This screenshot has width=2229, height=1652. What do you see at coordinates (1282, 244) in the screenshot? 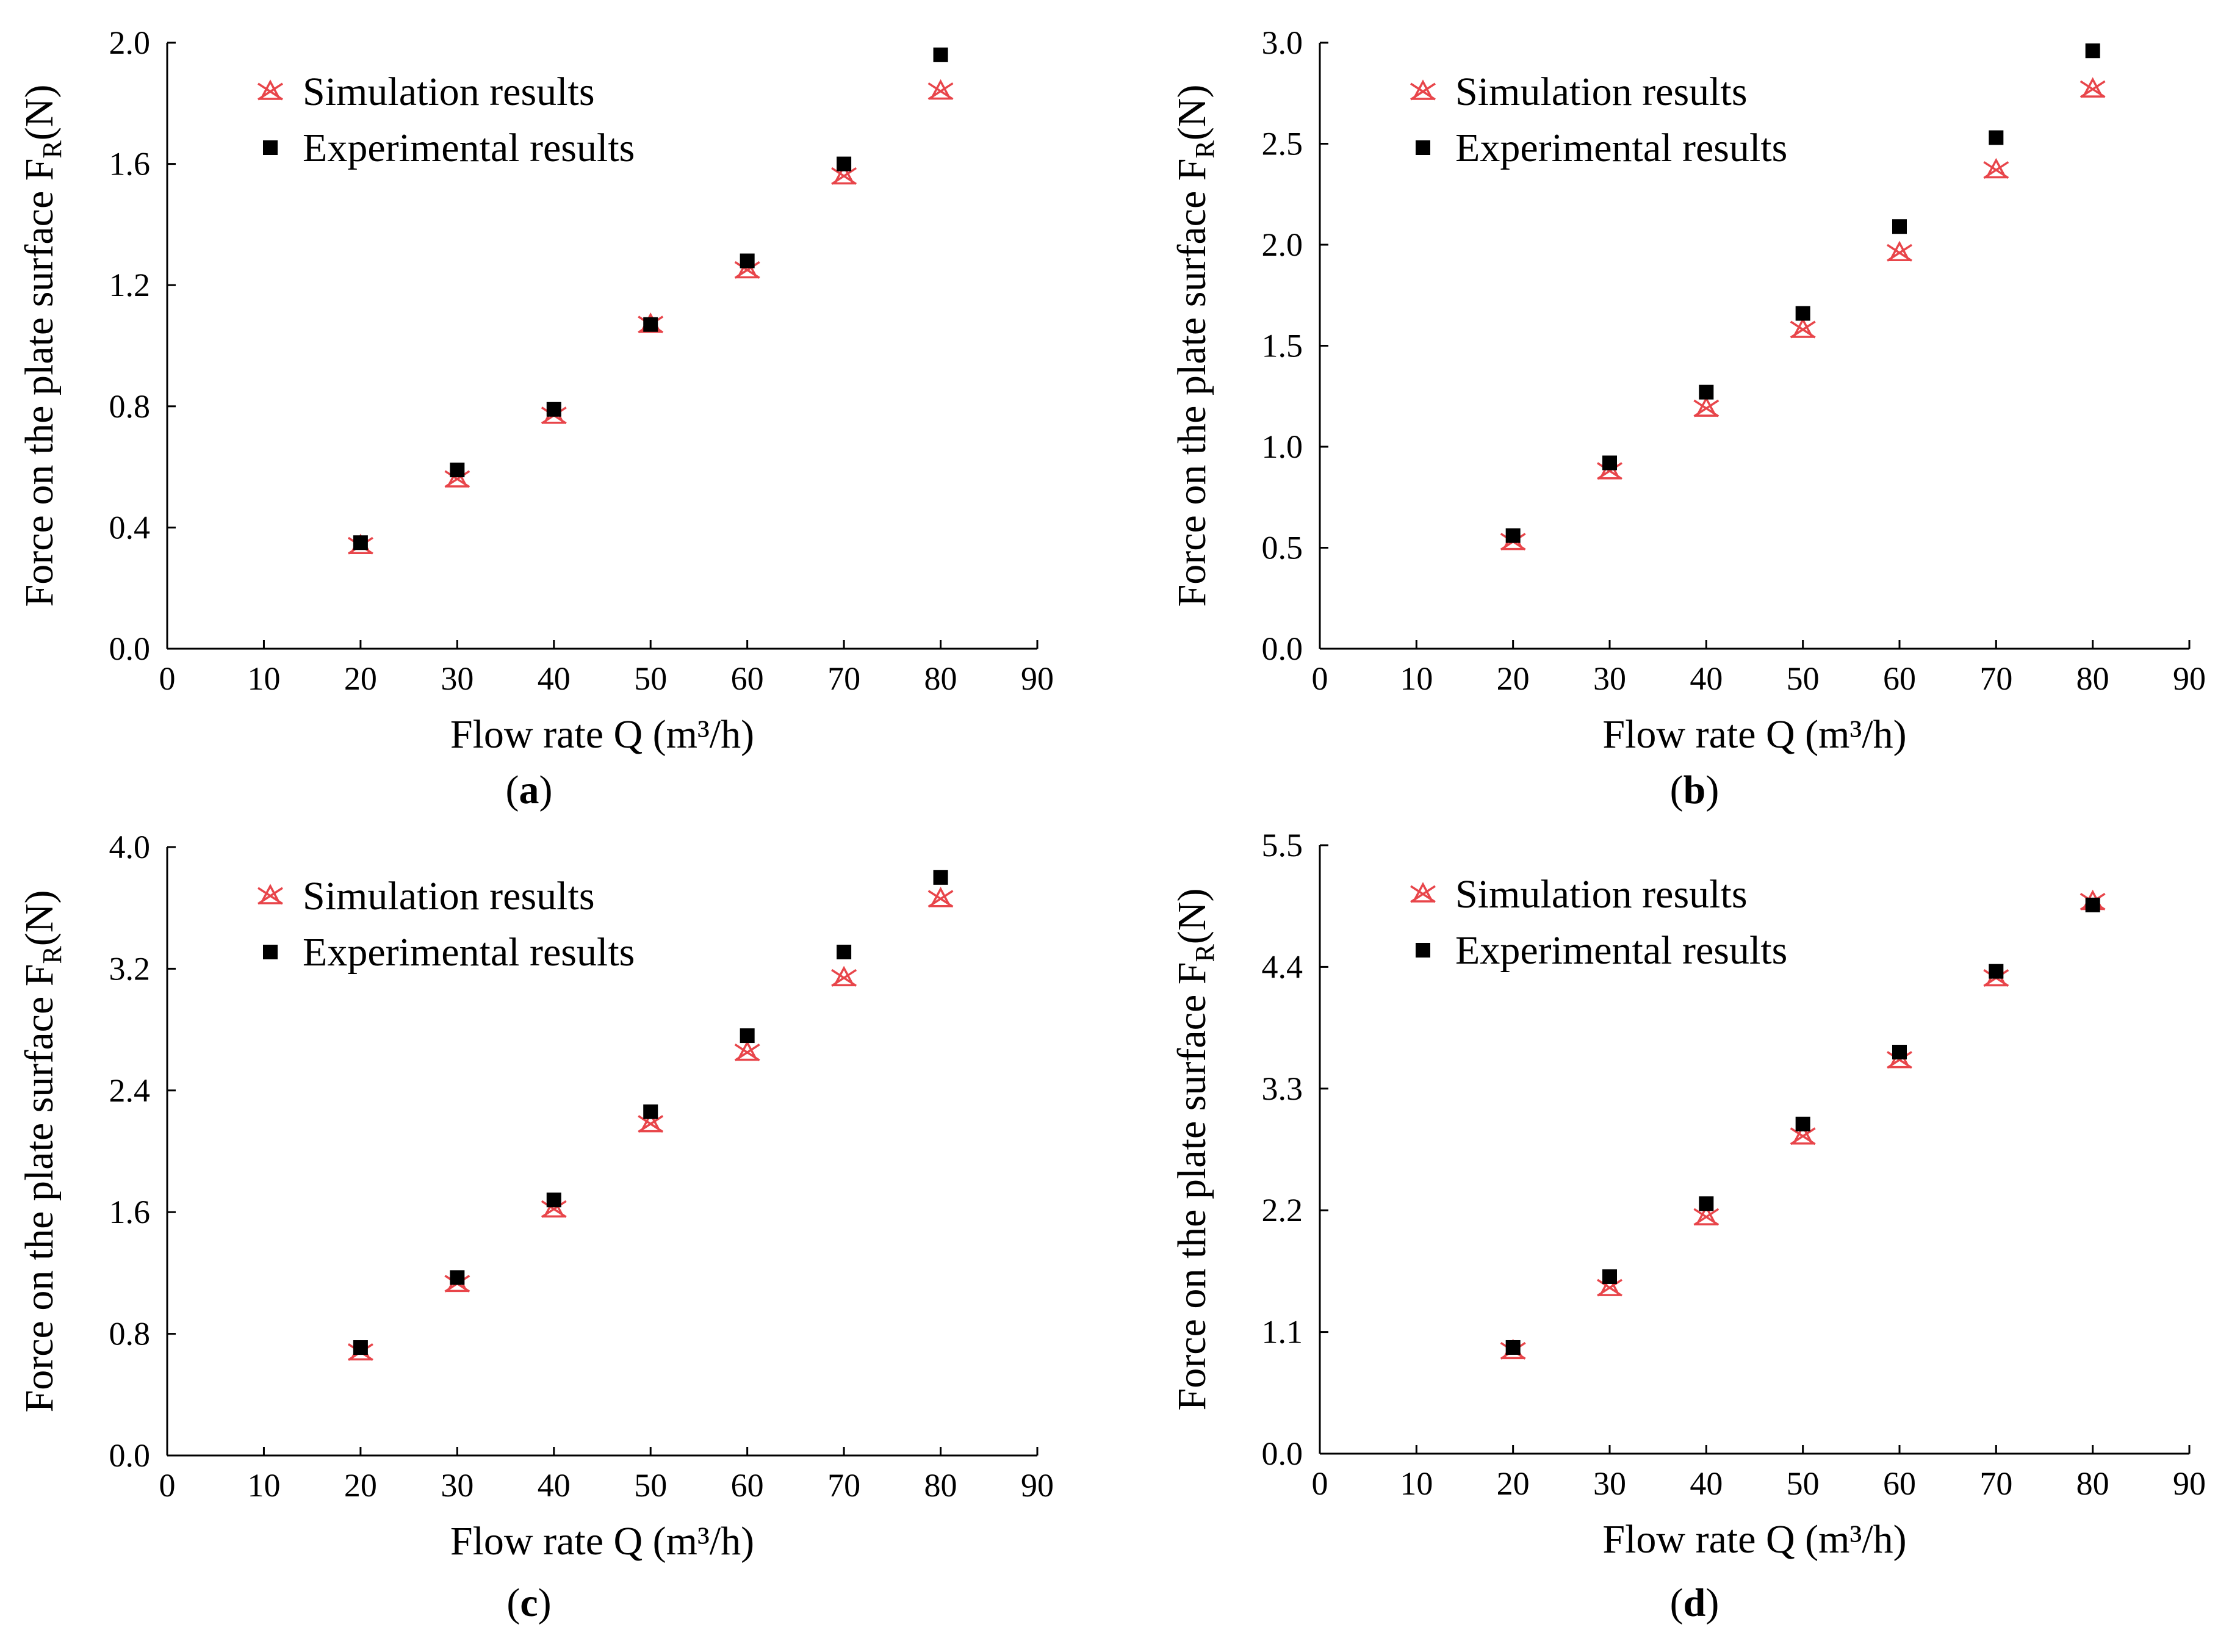
I see `y-tick-label: 2.0` at bounding box center [1282, 244].